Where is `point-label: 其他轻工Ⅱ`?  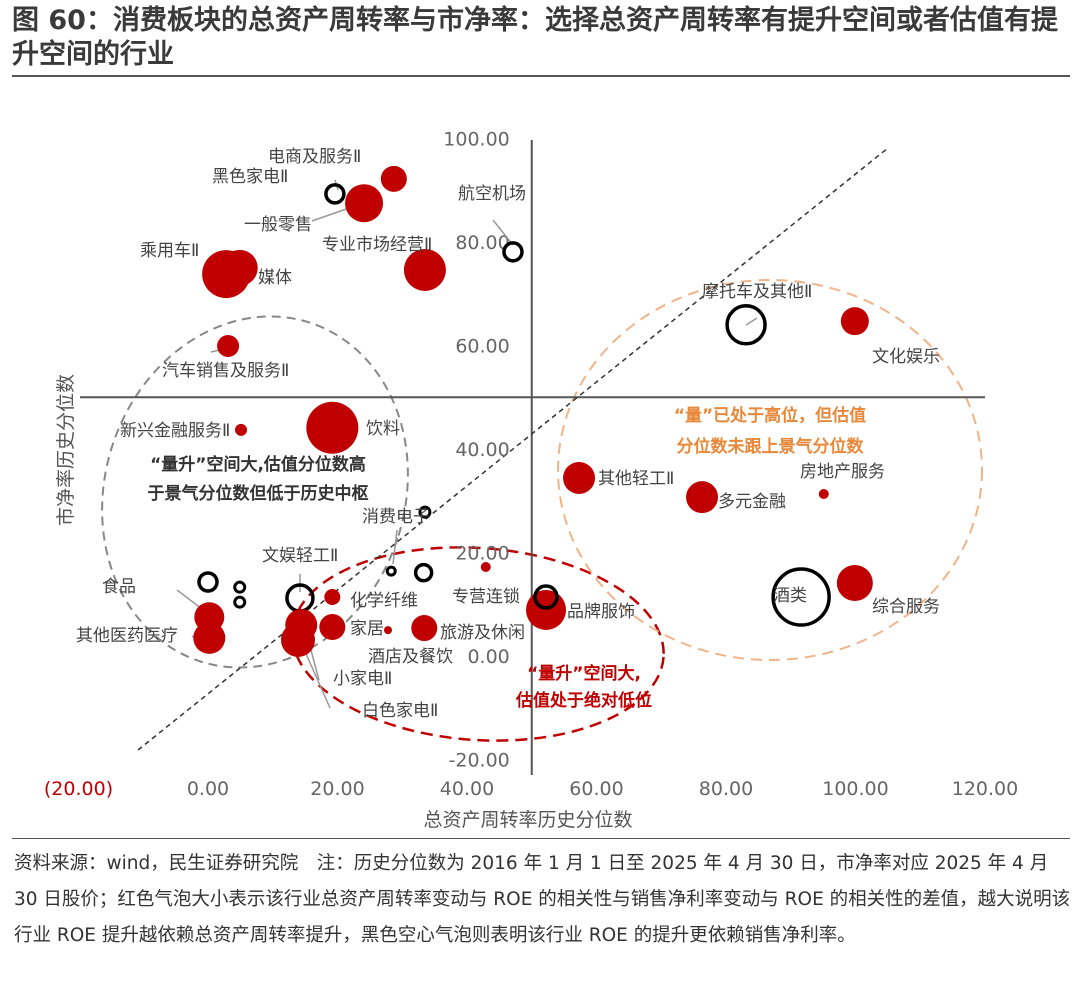
point-label: 其他轻工Ⅱ is located at coordinates (636, 479).